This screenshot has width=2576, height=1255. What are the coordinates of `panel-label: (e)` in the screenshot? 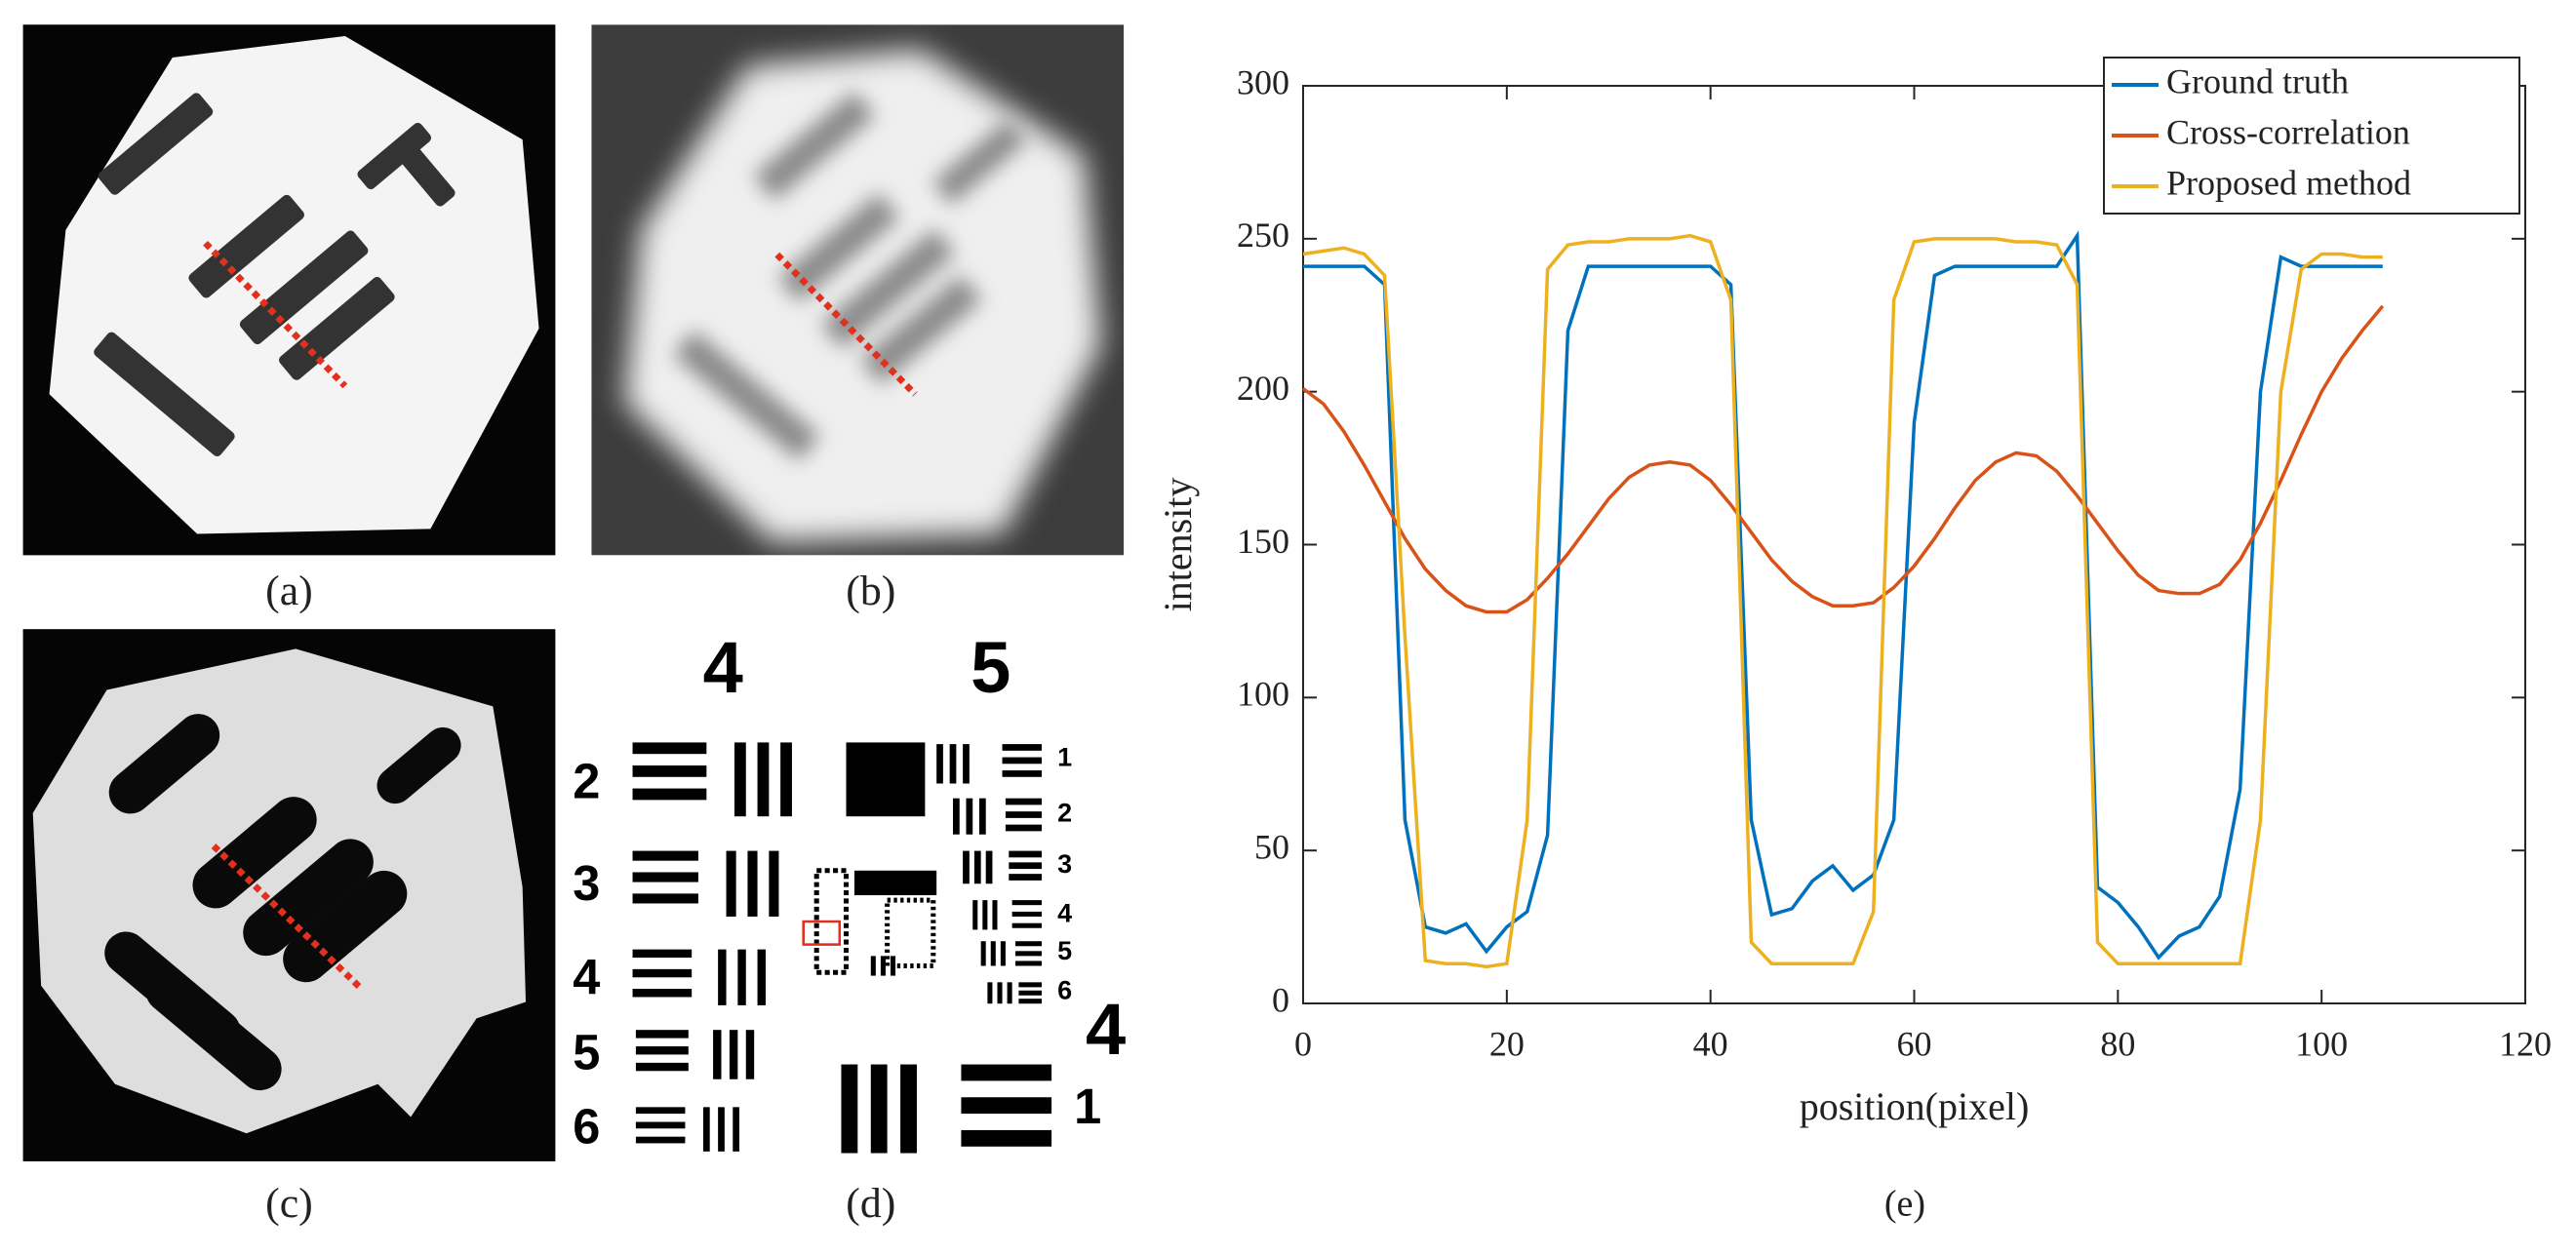 It's located at (1904, 1205).